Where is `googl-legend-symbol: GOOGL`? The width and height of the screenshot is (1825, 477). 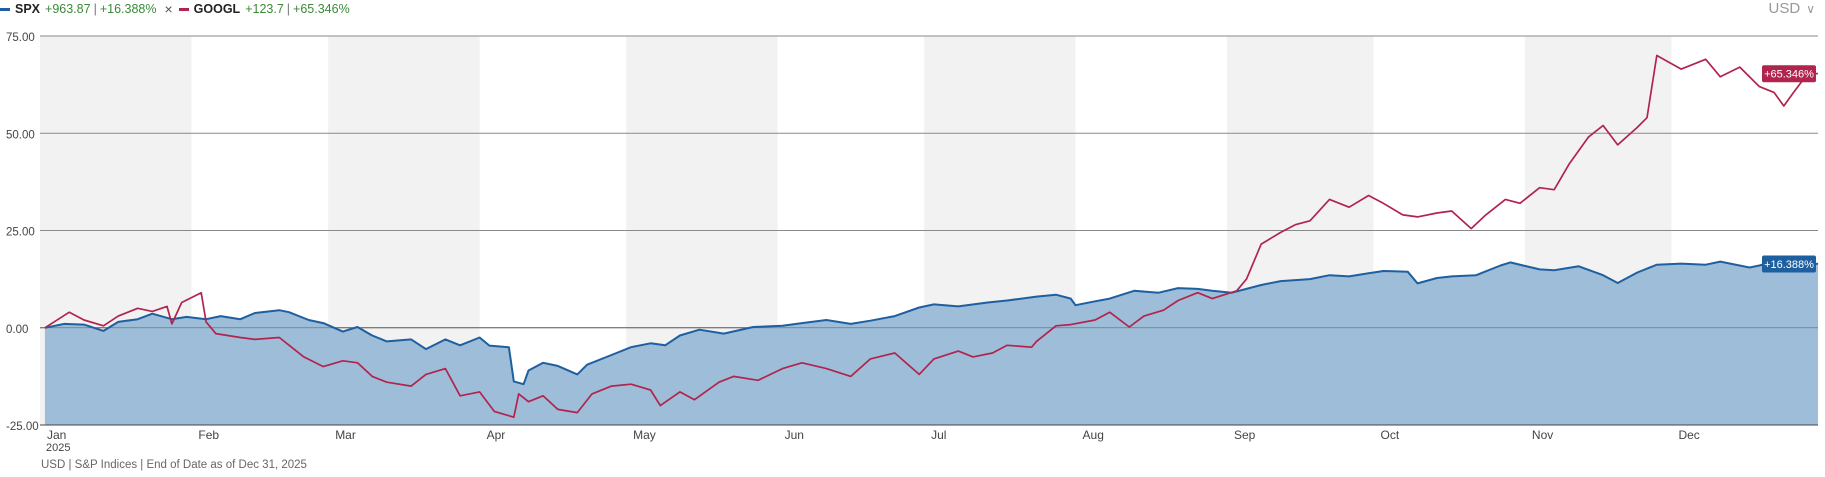 googl-legend-symbol: GOOGL is located at coordinates (217, 9).